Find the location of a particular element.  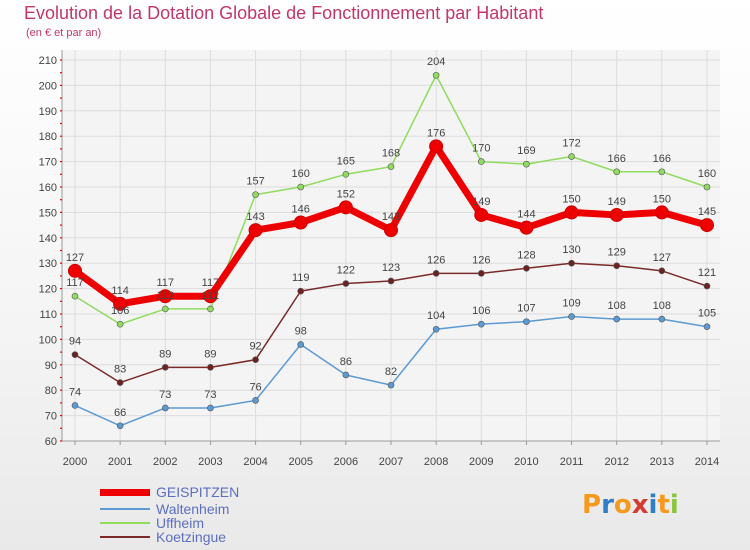

y-tick-label: 180 is located at coordinates (48, 137).